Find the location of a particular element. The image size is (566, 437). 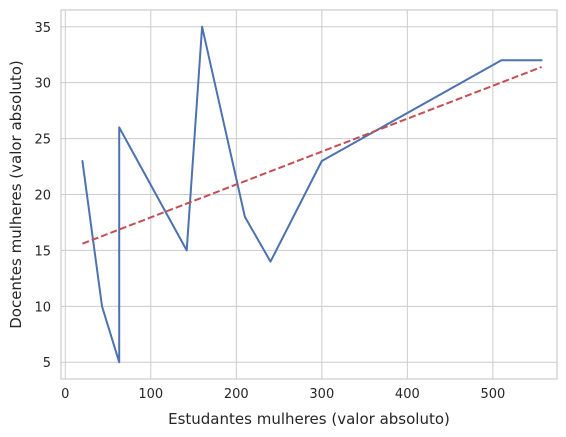

x-tick-label: 100 is located at coordinates (150, 394).